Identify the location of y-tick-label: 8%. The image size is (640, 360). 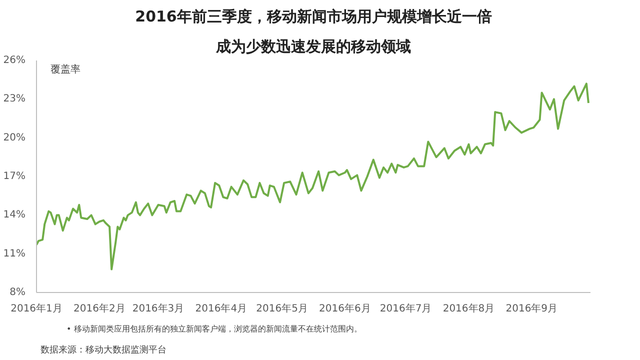
(18, 292).